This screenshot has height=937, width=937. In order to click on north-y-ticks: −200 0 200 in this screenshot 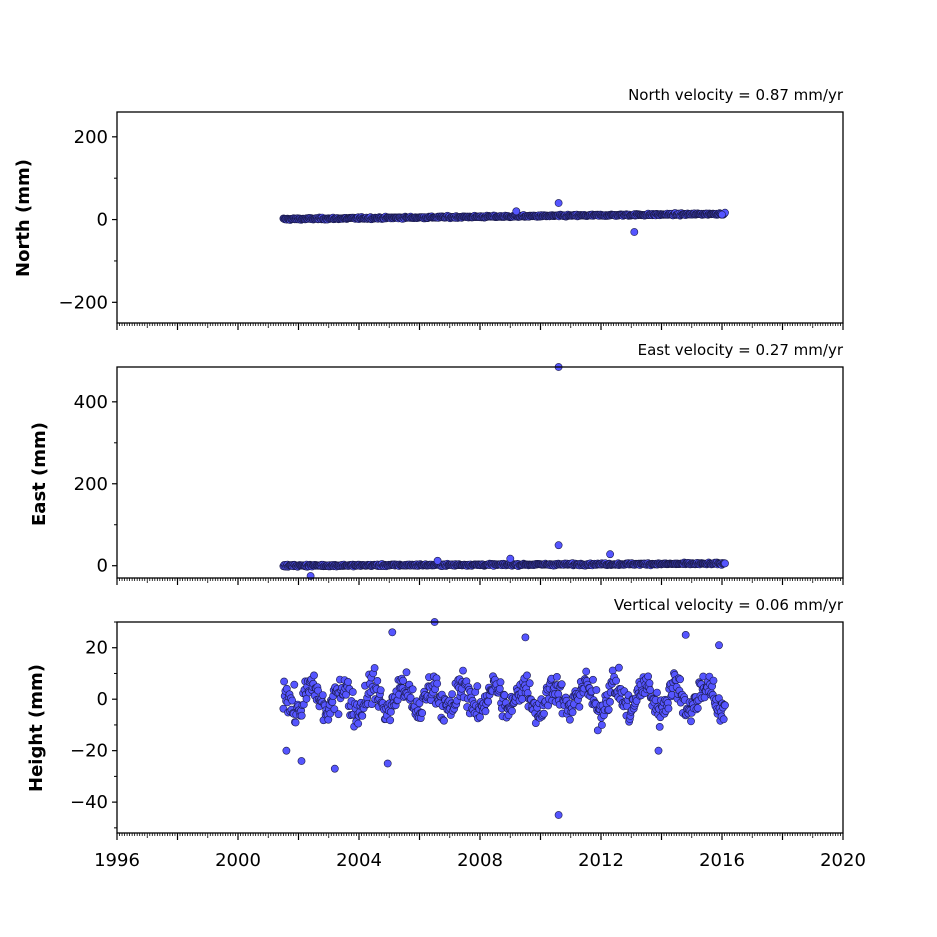, I will do `click(88, 220)`.